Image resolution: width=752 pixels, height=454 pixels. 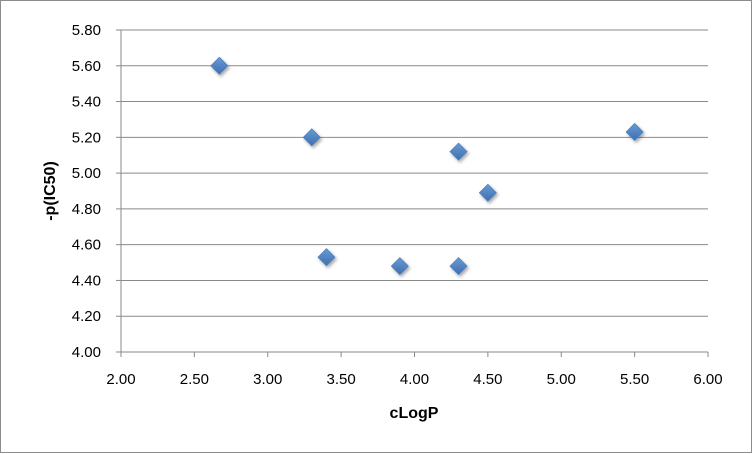 What do you see at coordinates (341, 379) in the screenshot?
I see `x-tick-label: 3.50` at bounding box center [341, 379].